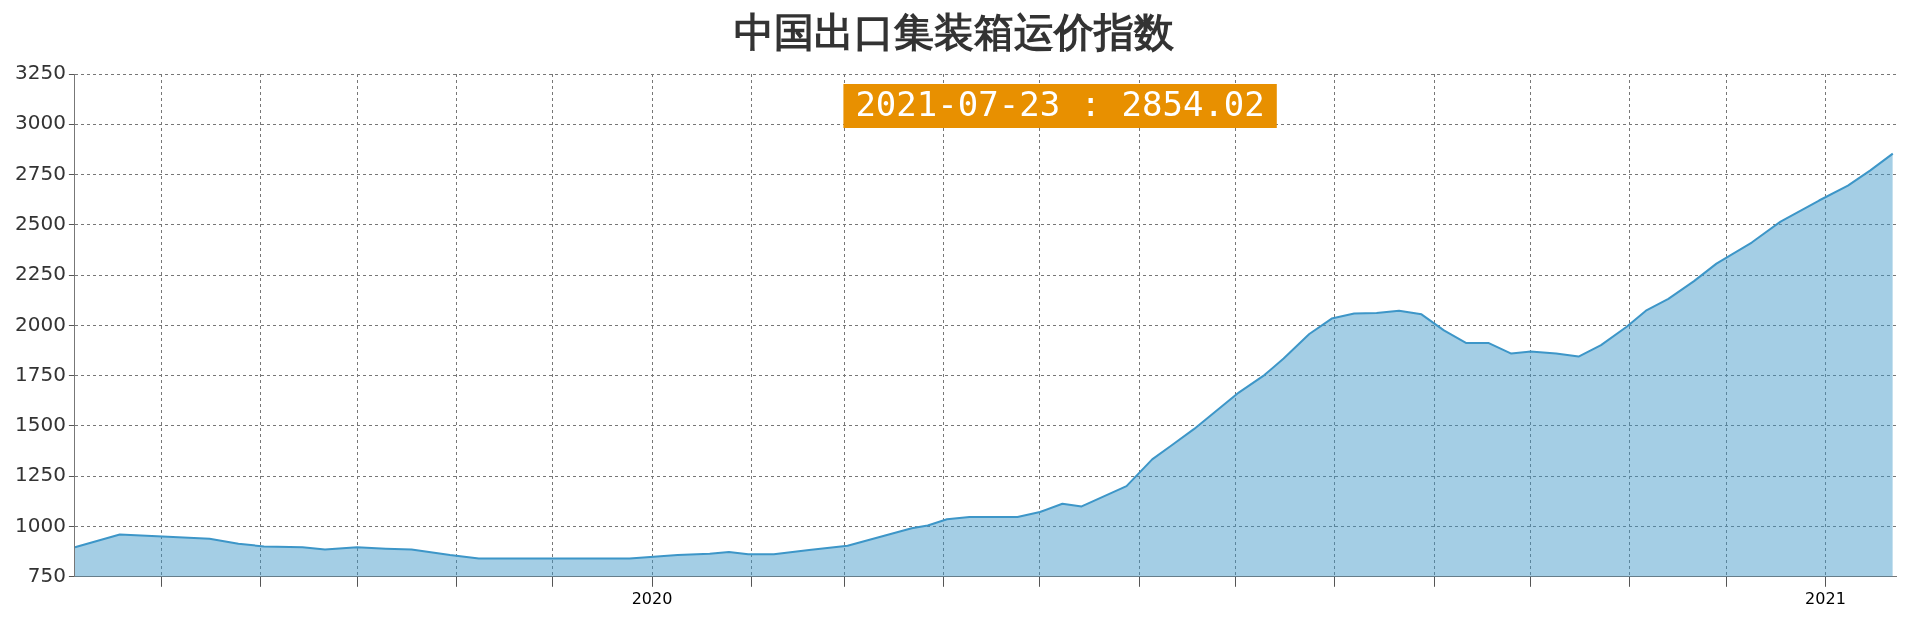 The image size is (1917, 622). What do you see at coordinates (40, 524) in the screenshot?
I see `y-tick-label: 1000` at bounding box center [40, 524].